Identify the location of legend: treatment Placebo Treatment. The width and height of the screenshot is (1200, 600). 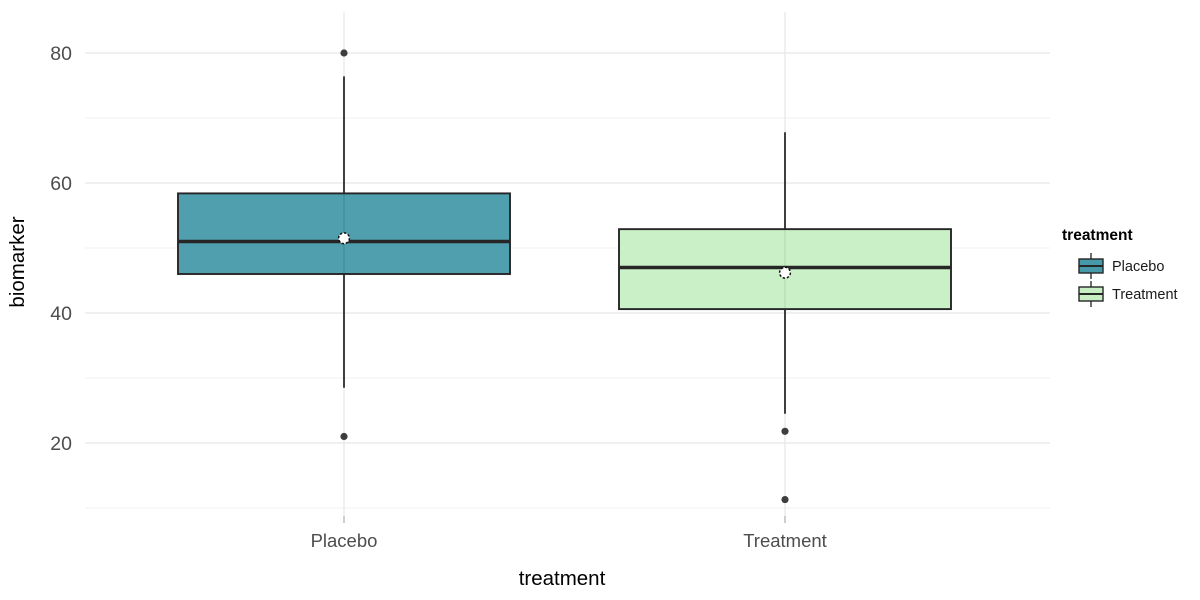
(1120, 267).